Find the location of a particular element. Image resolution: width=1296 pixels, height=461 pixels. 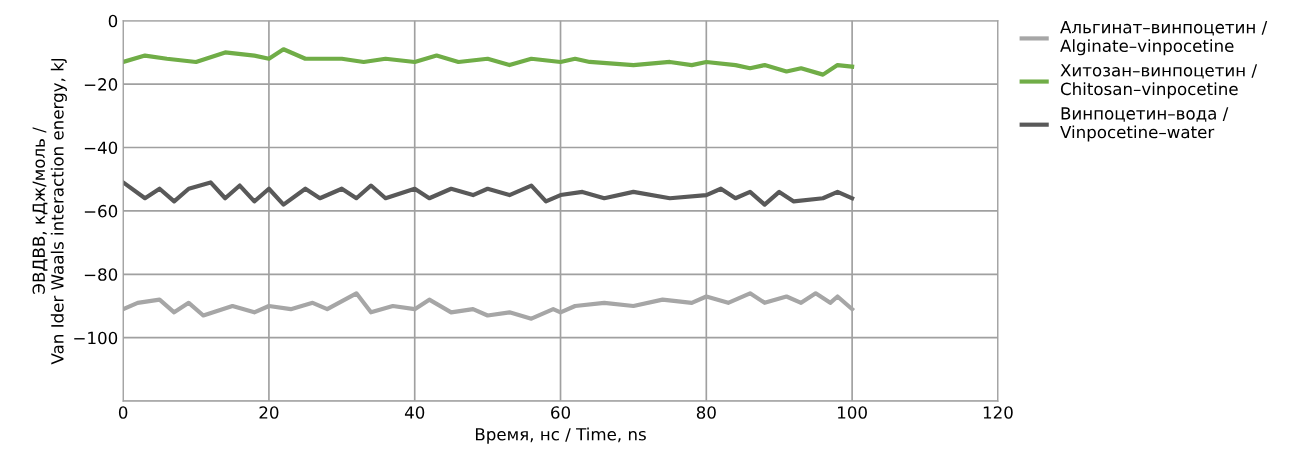

y-tick-label: −60 is located at coordinates (101, 211).